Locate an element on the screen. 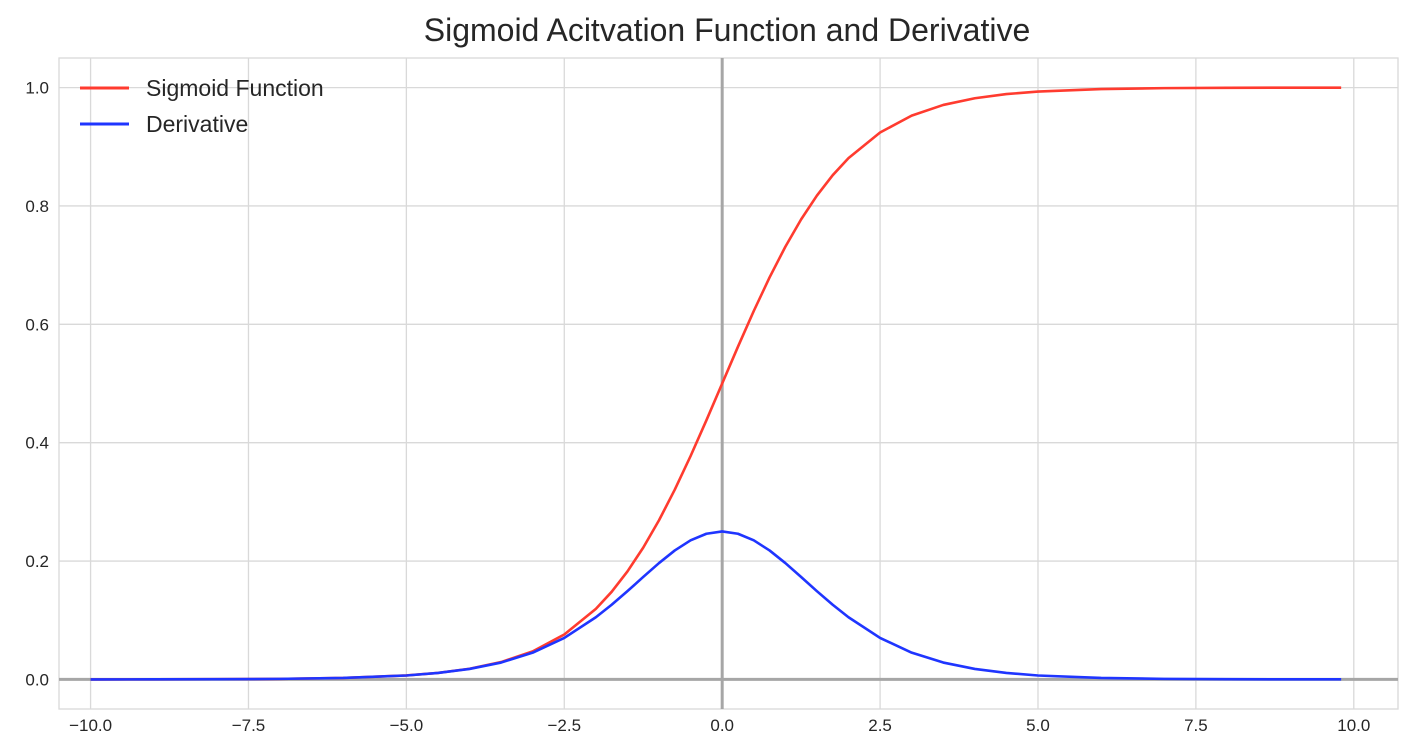 Image resolution: width=1428 pixels, height=754 pixels. x-tick-label: −2.5 is located at coordinates (565, 725).